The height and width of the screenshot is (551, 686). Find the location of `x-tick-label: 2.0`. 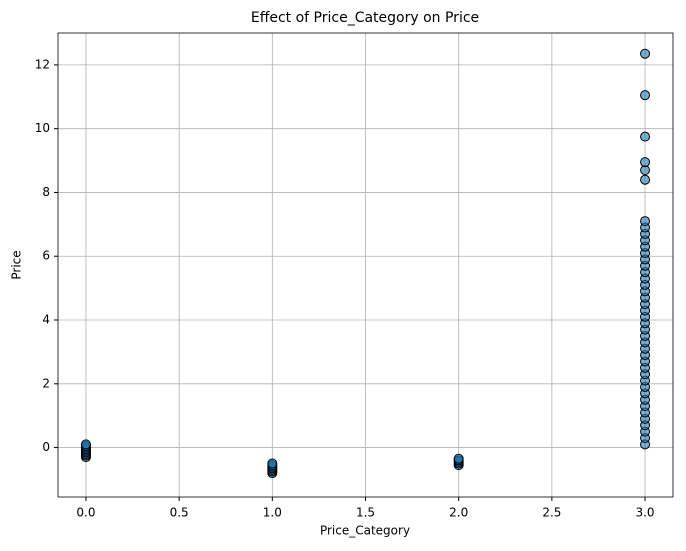

x-tick-label: 2.0 is located at coordinates (458, 513).